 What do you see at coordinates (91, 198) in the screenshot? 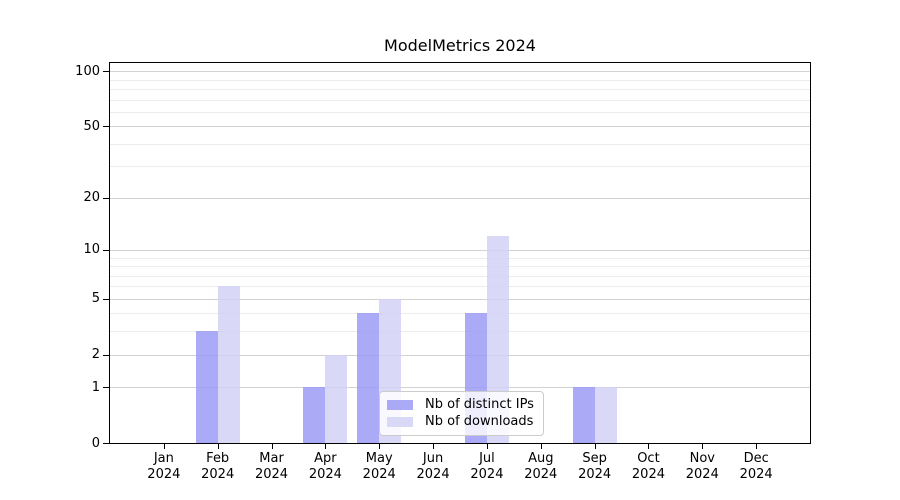
I see `y-tick-label: 20` at bounding box center [91, 198].